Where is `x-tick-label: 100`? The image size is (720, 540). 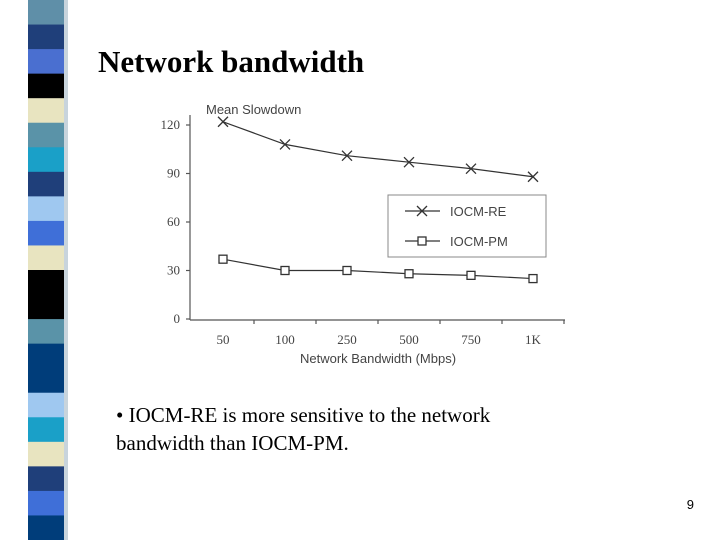
x-tick-label: 100 is located at coordinates (285, 339).